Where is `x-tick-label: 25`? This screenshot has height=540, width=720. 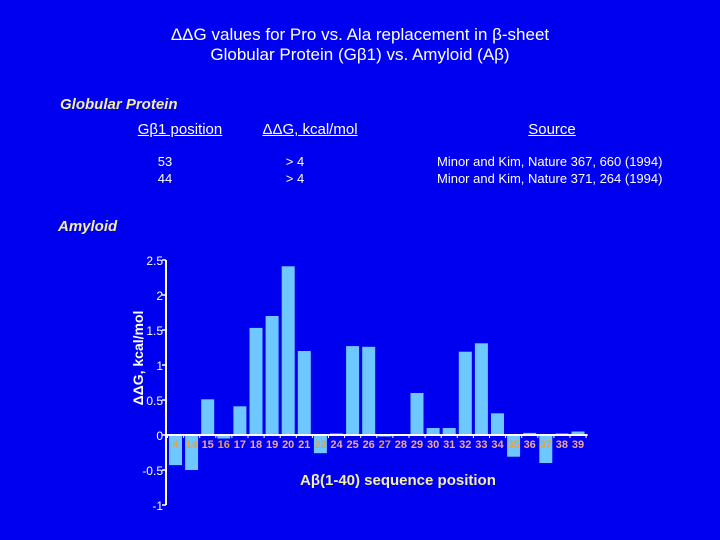
x-tick-label: 25 is located at coordinates (352, 445).